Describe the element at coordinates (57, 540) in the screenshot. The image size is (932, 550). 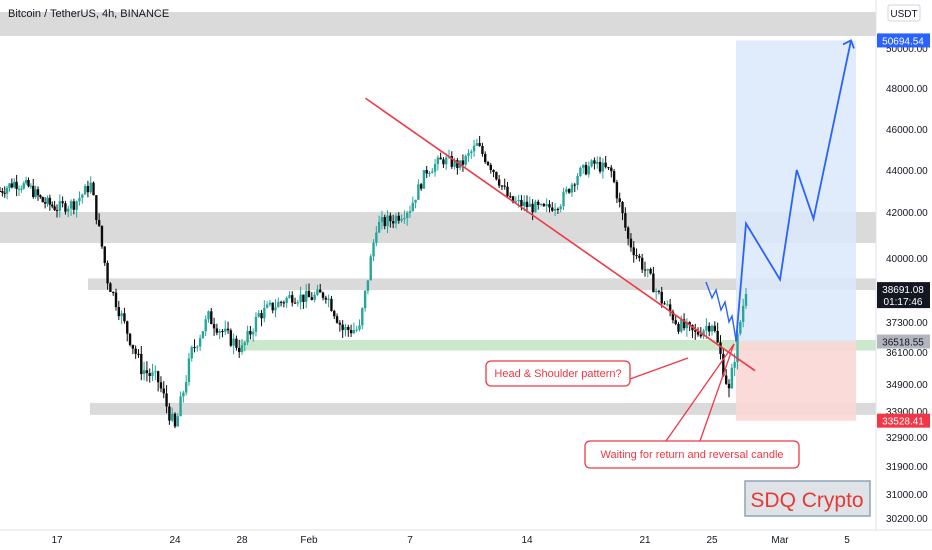
I see `x-tick-label: 17` at that location.